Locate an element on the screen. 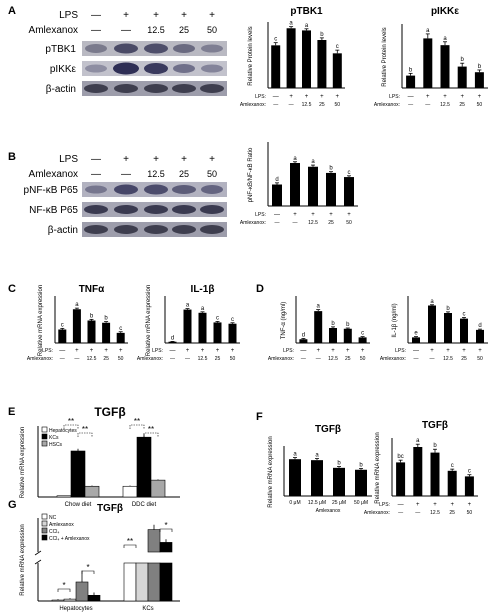 The height and width of the screenshot is (616, 499). B1-amlexanox-value: 12.5 is located at coordinates (313, 223).